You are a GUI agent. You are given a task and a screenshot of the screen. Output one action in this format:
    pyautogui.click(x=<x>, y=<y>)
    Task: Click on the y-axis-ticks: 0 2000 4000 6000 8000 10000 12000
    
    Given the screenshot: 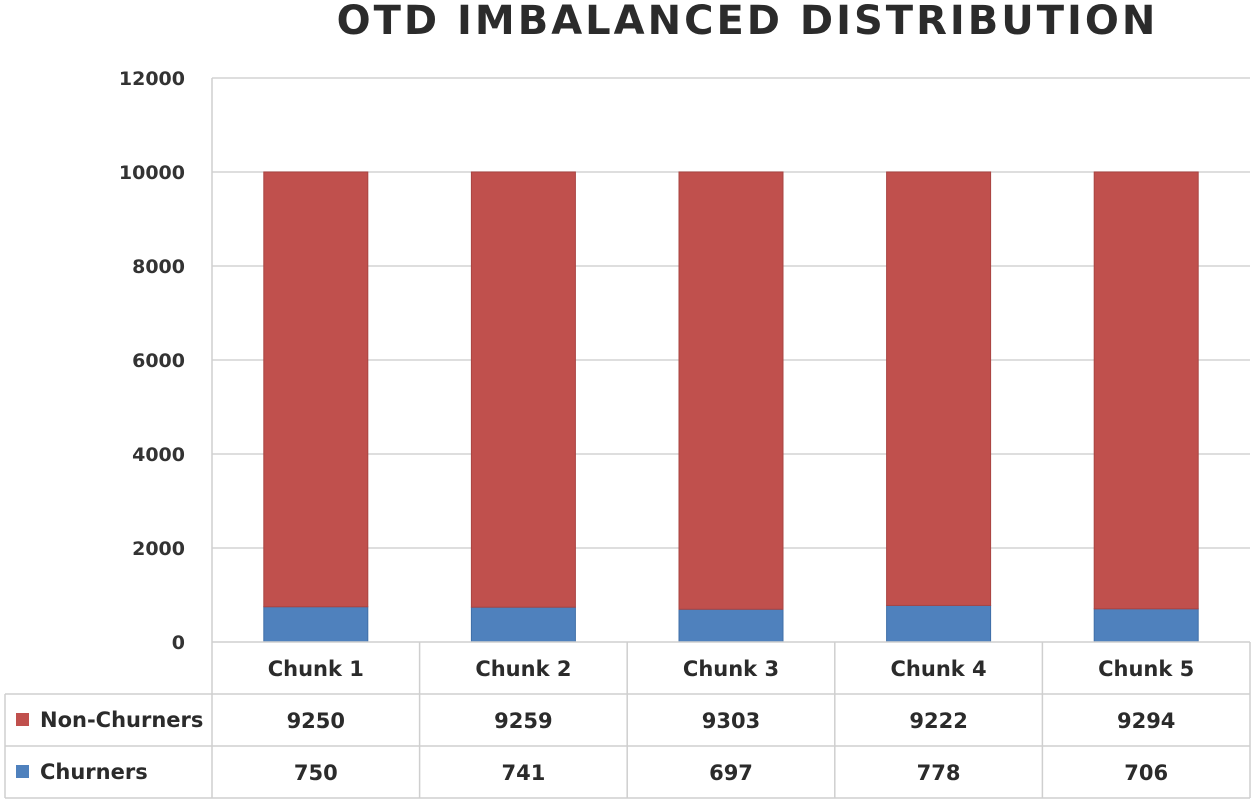 What is the action you would take?
    pyautogui.click(x=152, y=361)
    